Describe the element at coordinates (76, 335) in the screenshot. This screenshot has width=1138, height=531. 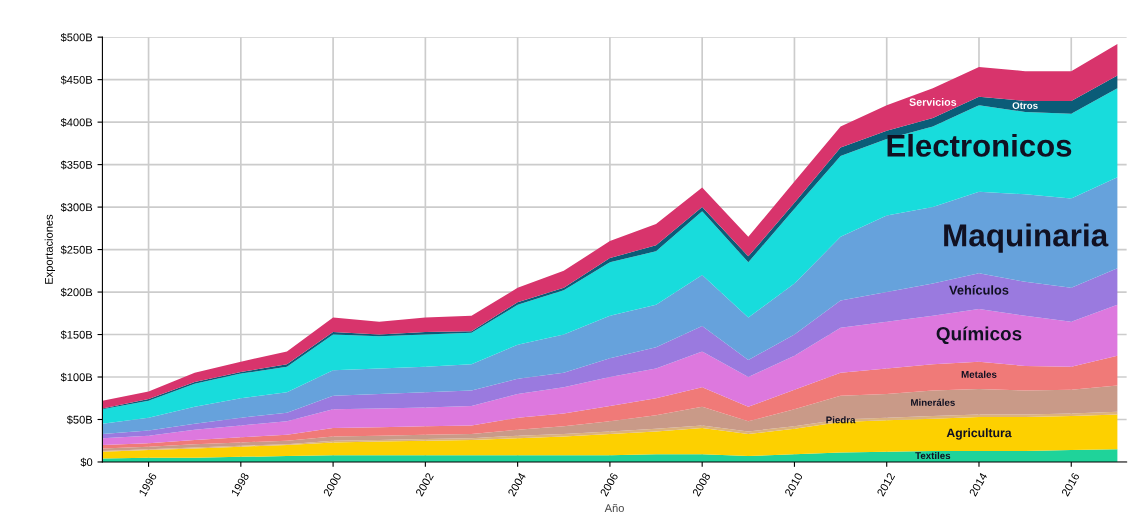
I see `y-tick-label: $150B` at that location.